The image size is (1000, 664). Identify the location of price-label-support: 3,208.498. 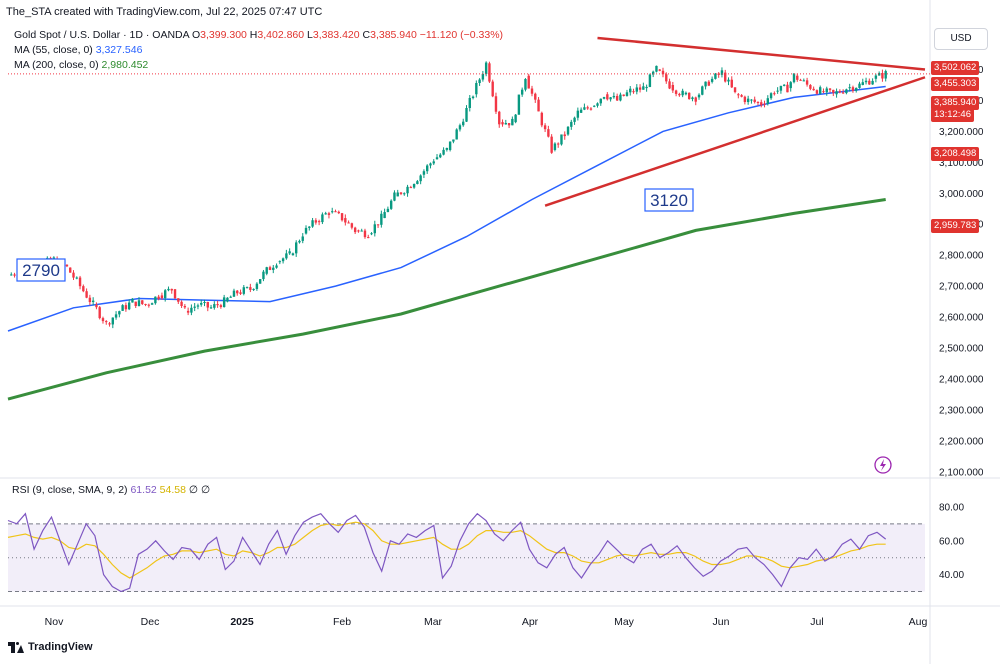
(955, 154).